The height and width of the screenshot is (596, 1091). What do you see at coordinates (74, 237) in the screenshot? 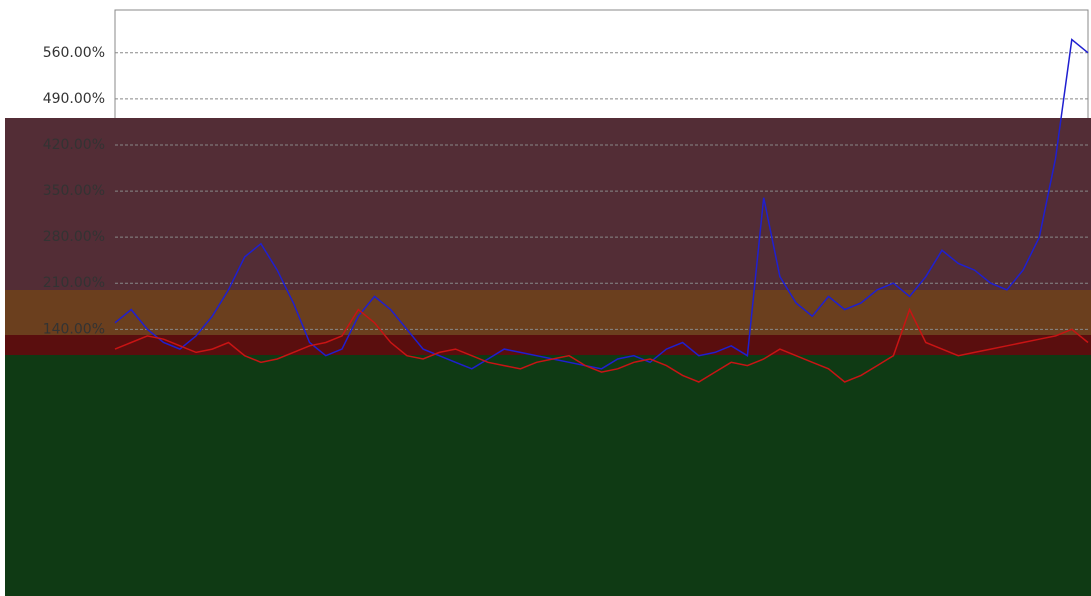
I see `y-tick-label: 280.00%` at bounding box center [74, 237].